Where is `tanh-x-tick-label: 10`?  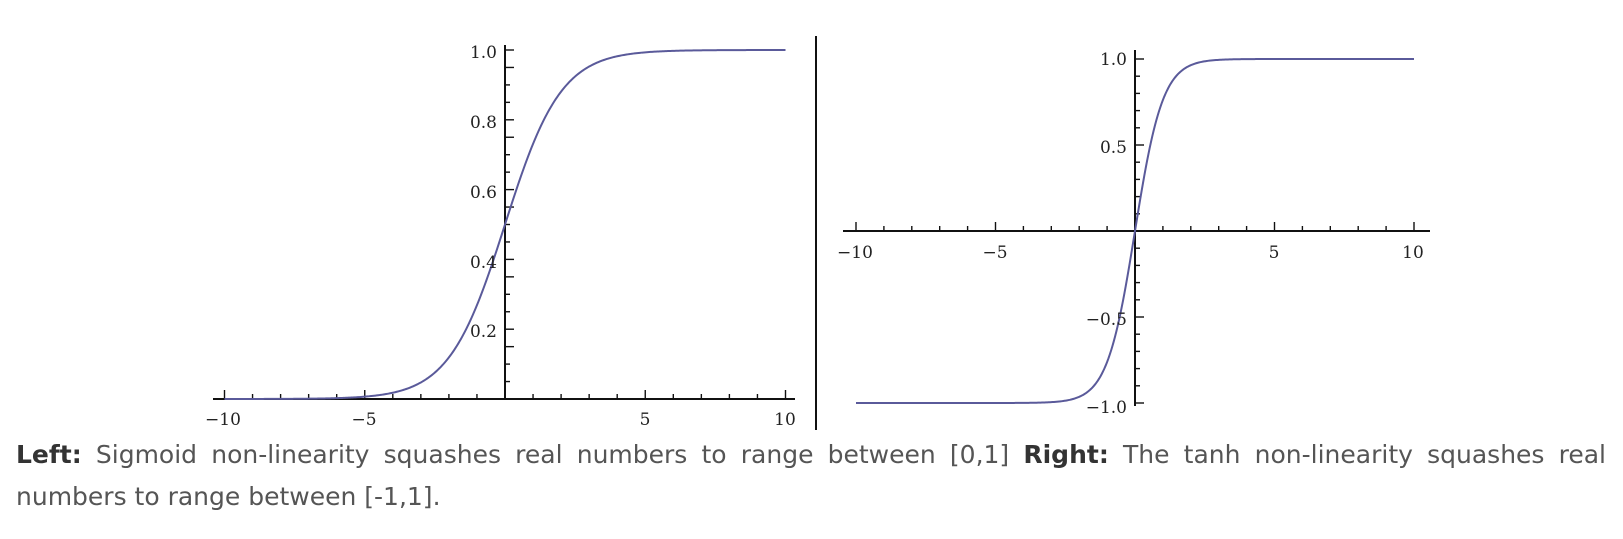
tanh-x-tick-label: 10 is located at coordinates (1413, 253).